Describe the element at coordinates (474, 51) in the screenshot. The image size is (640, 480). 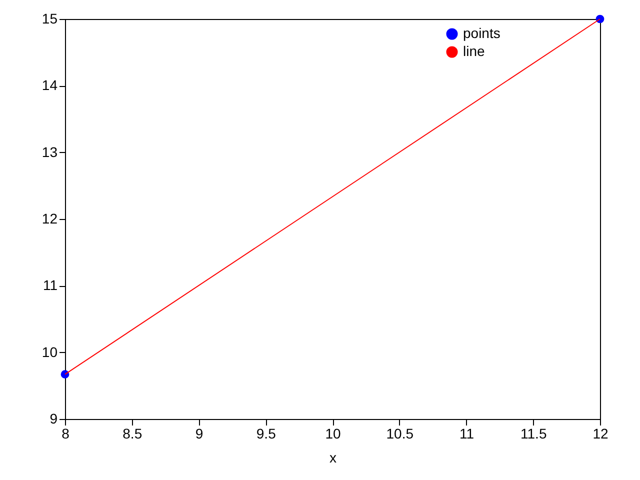
I see `legend-label: line` at that location.